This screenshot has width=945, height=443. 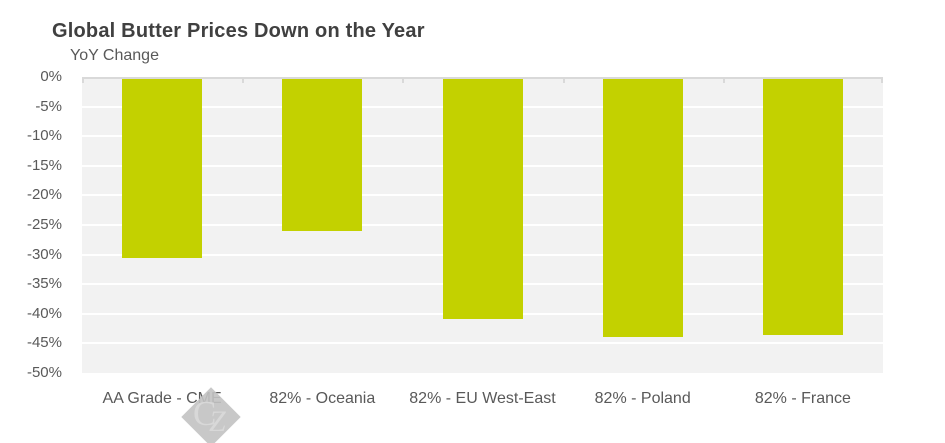 What do you see at coordinates (44, 165) in the screenshot?
I see `y-tick-label: -15%` at bounding box center [44, 165].